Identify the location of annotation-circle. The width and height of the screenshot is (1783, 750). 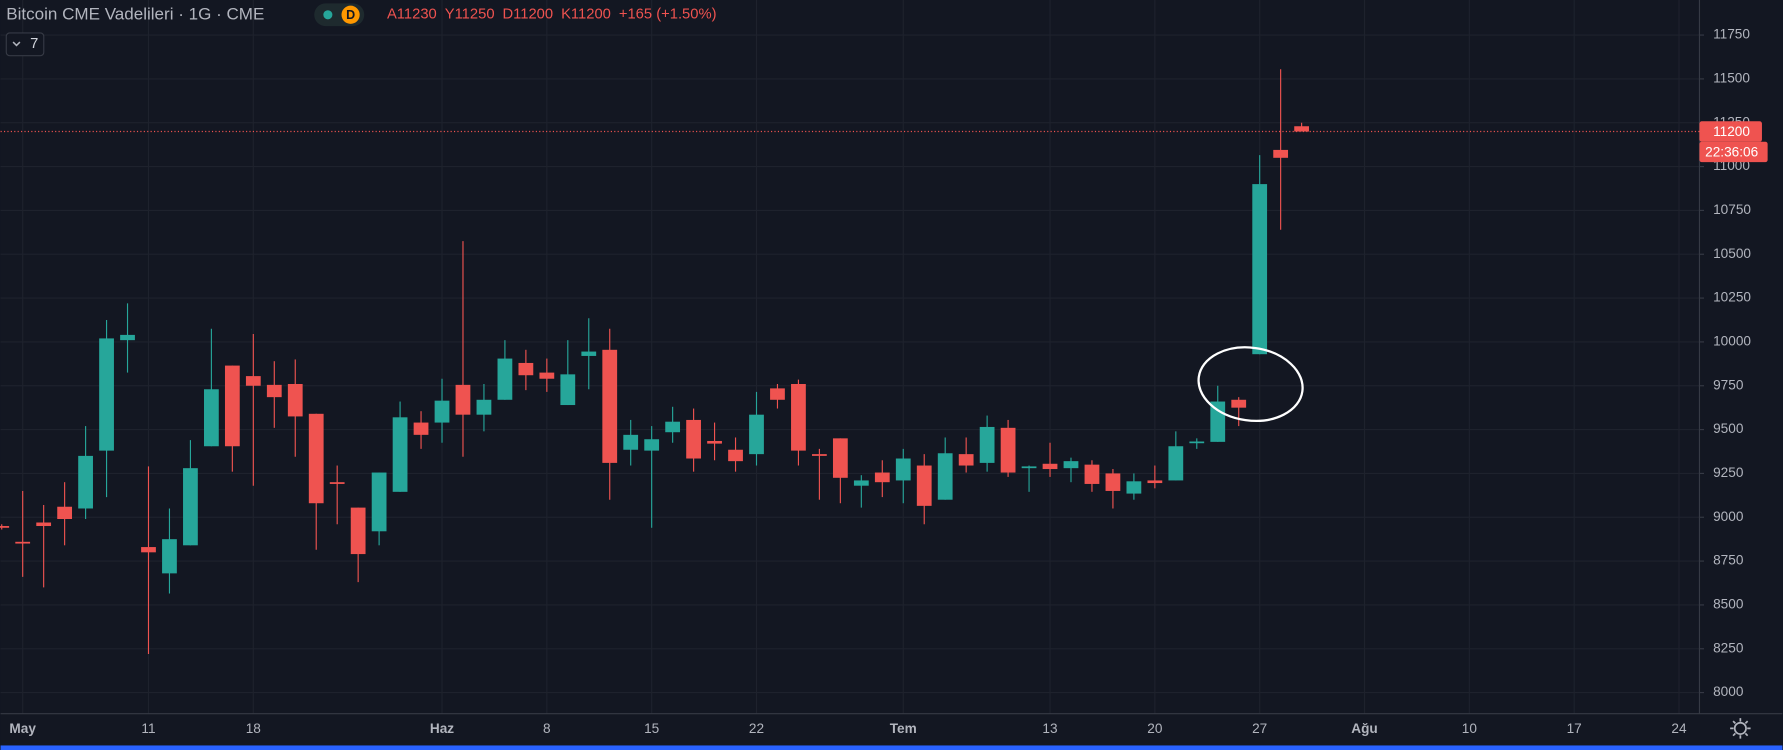
(1251, 384).